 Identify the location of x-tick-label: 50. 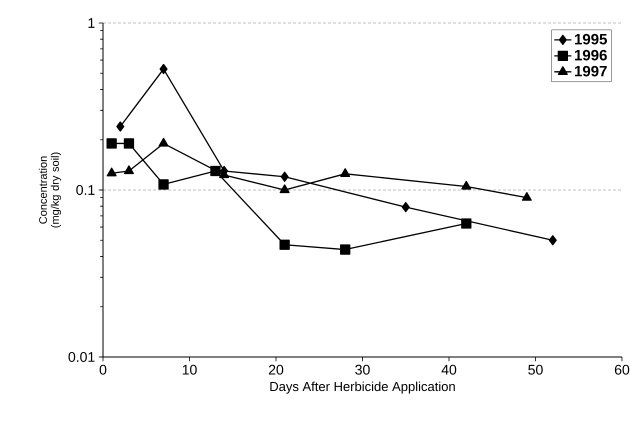
(535, 369).